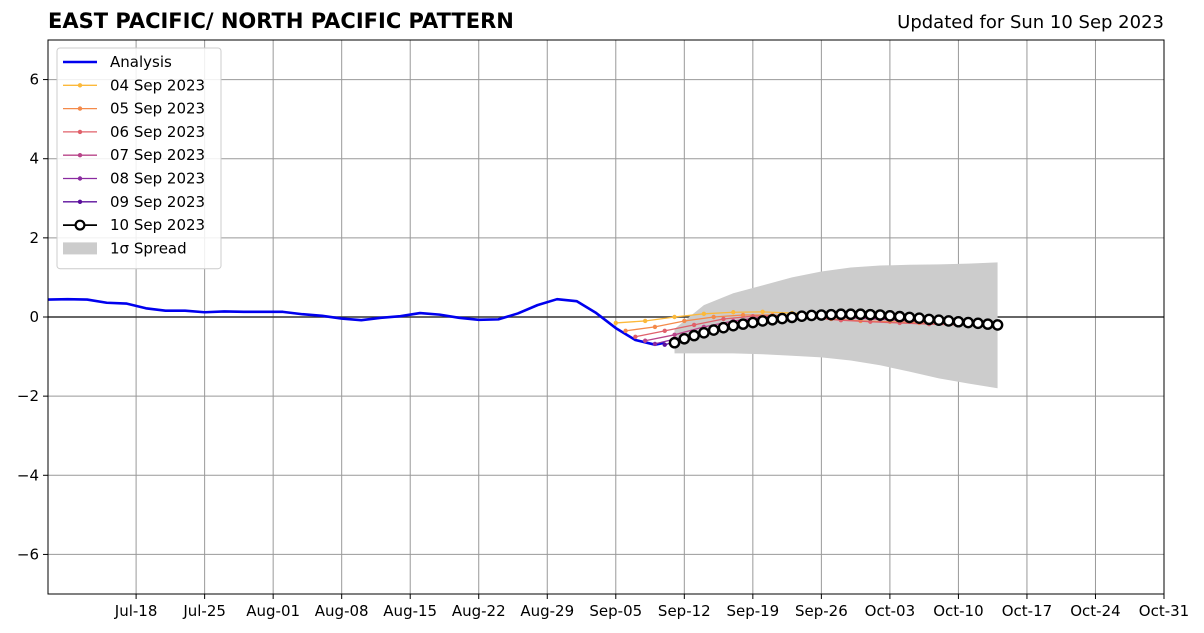 This screenshot has width=1204, height=633. What do you see at coordinates (958, 611) in the screenshot?
I see `x-tick-label: Oct-10` at bounding box center [958, 611].